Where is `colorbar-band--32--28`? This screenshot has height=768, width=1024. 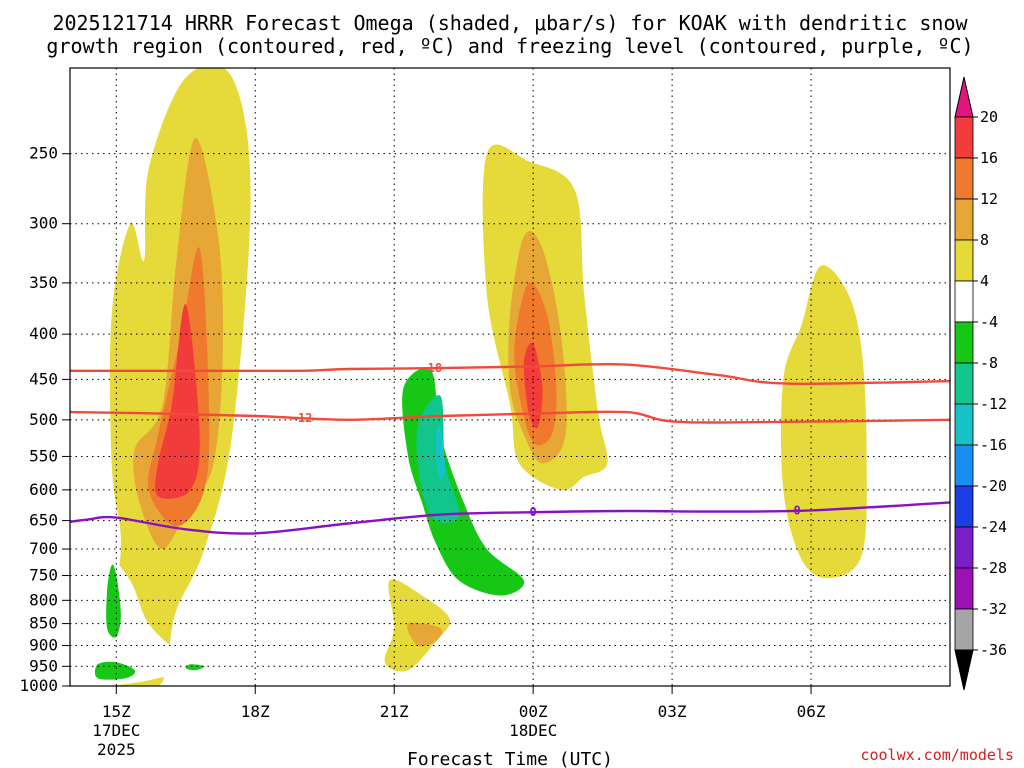 colorbar-band--32--28 is located at coordinates (964, 588).